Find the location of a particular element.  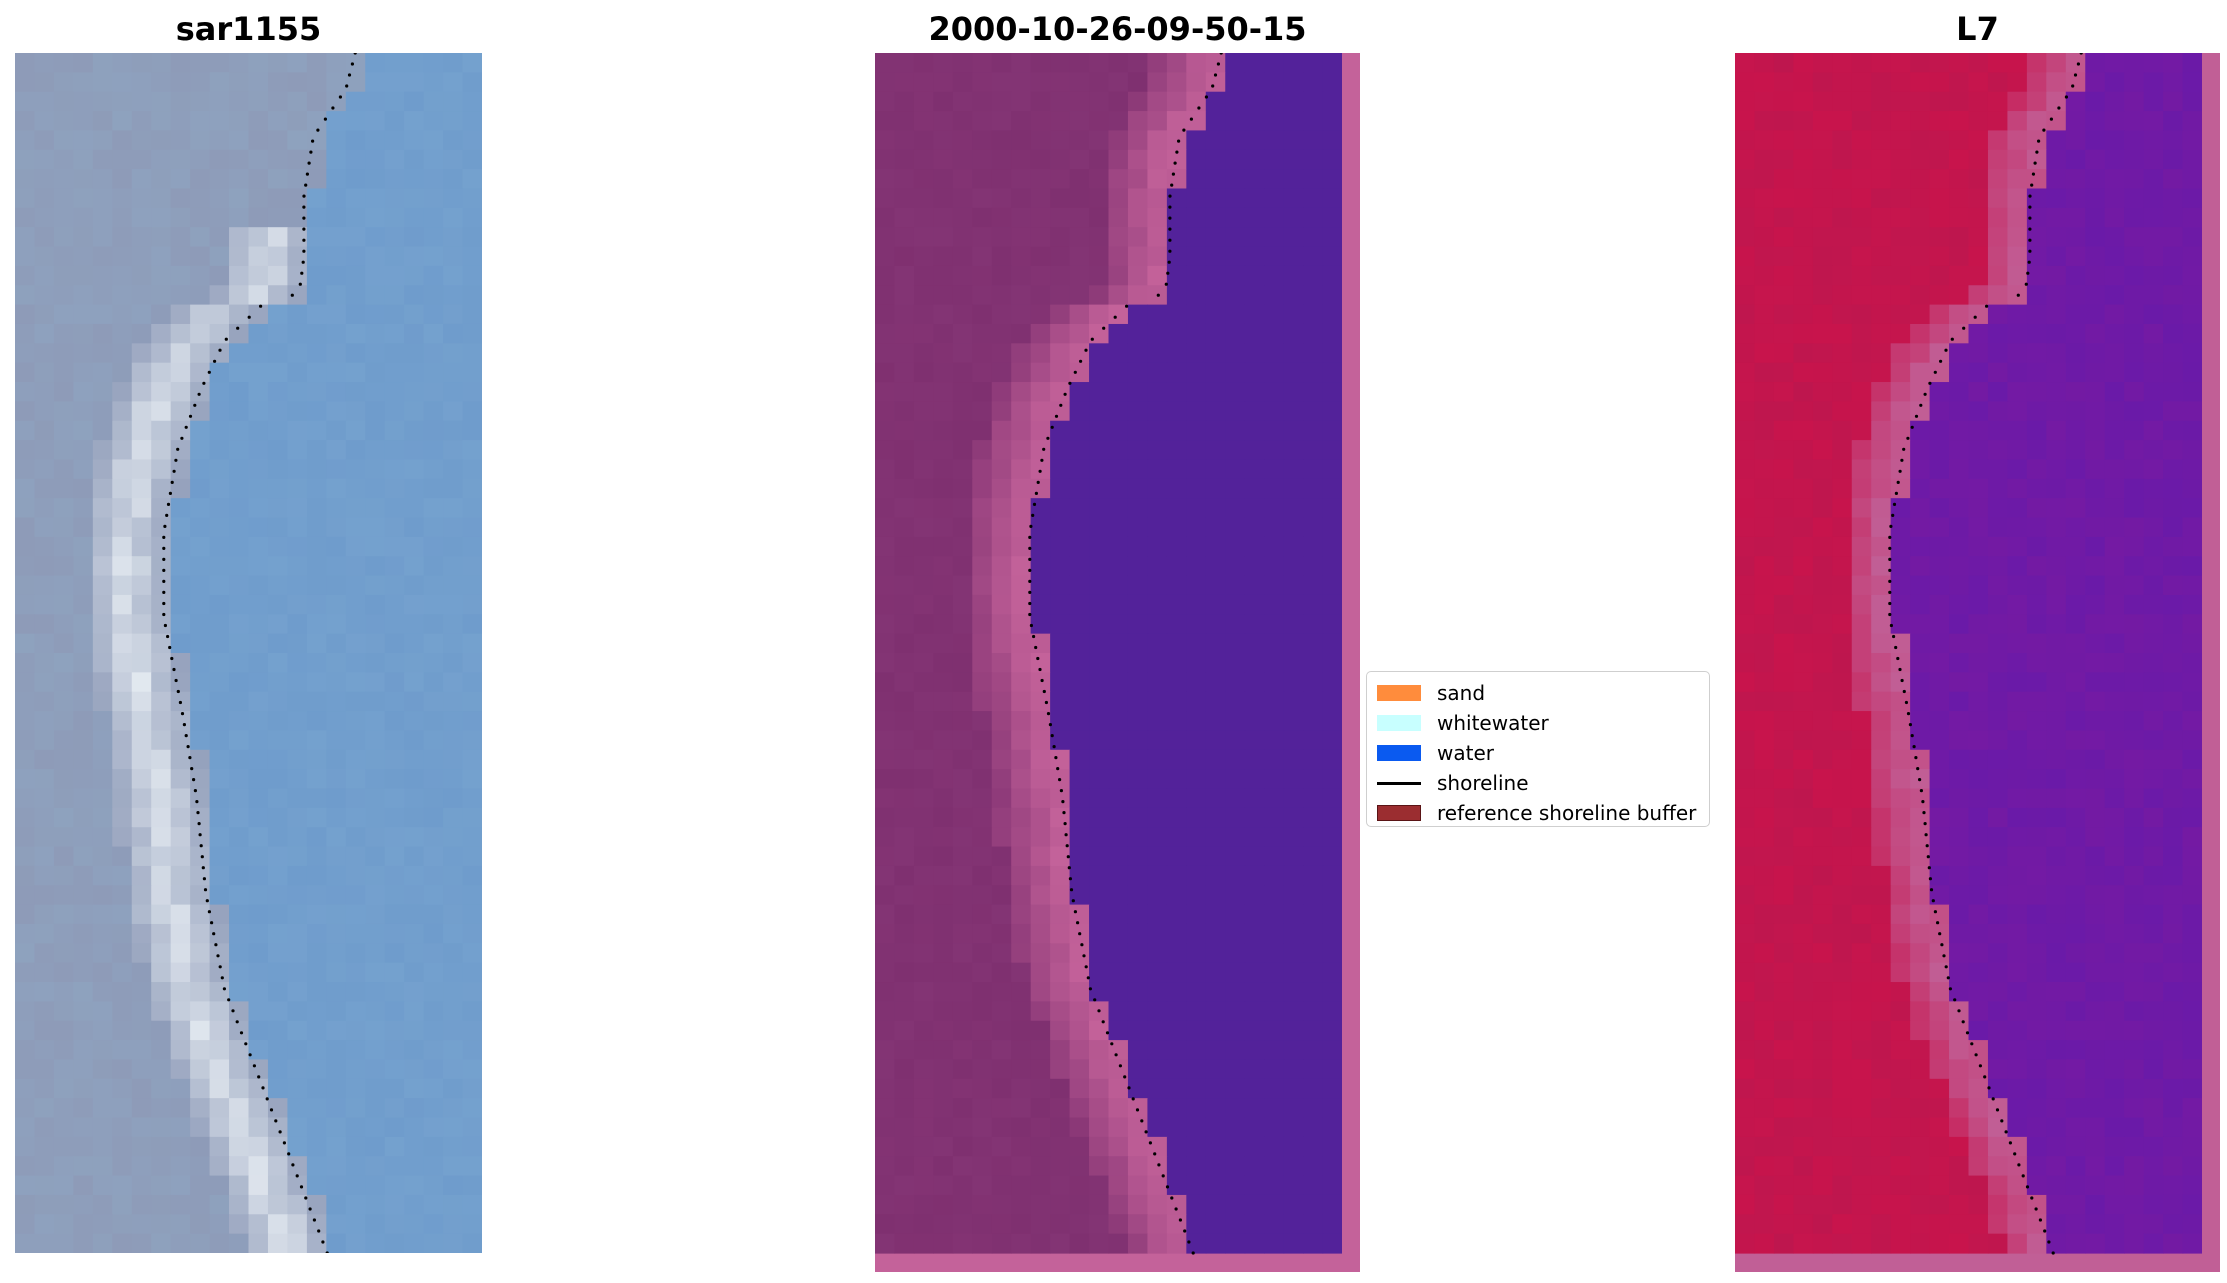

legend-item-sand: sand is located at coordinates (1431, 693).